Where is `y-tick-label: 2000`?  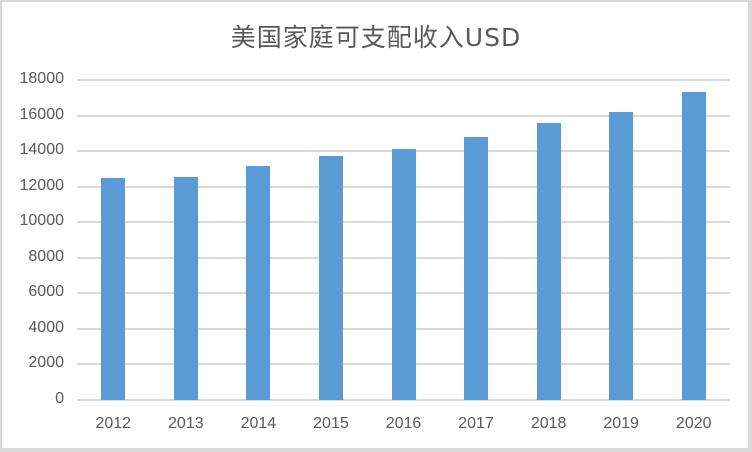
y-tick-label: 2000 is located at coordinates (46, 363).